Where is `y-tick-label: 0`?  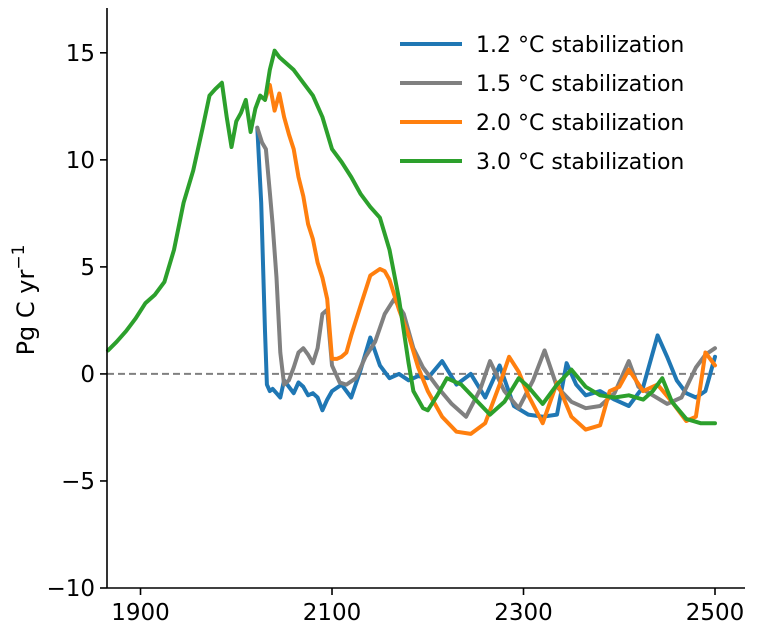
y-tick-label: 0 is located at coordinates (87, 375).